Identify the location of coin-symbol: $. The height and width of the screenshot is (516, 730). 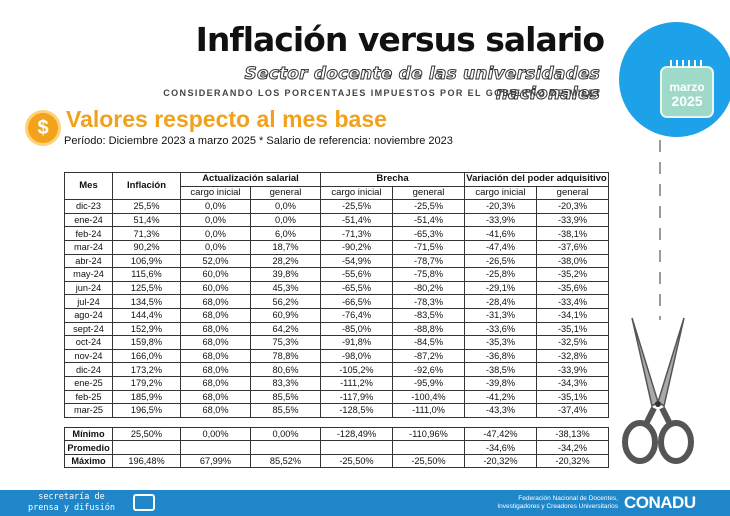
(43, 128).